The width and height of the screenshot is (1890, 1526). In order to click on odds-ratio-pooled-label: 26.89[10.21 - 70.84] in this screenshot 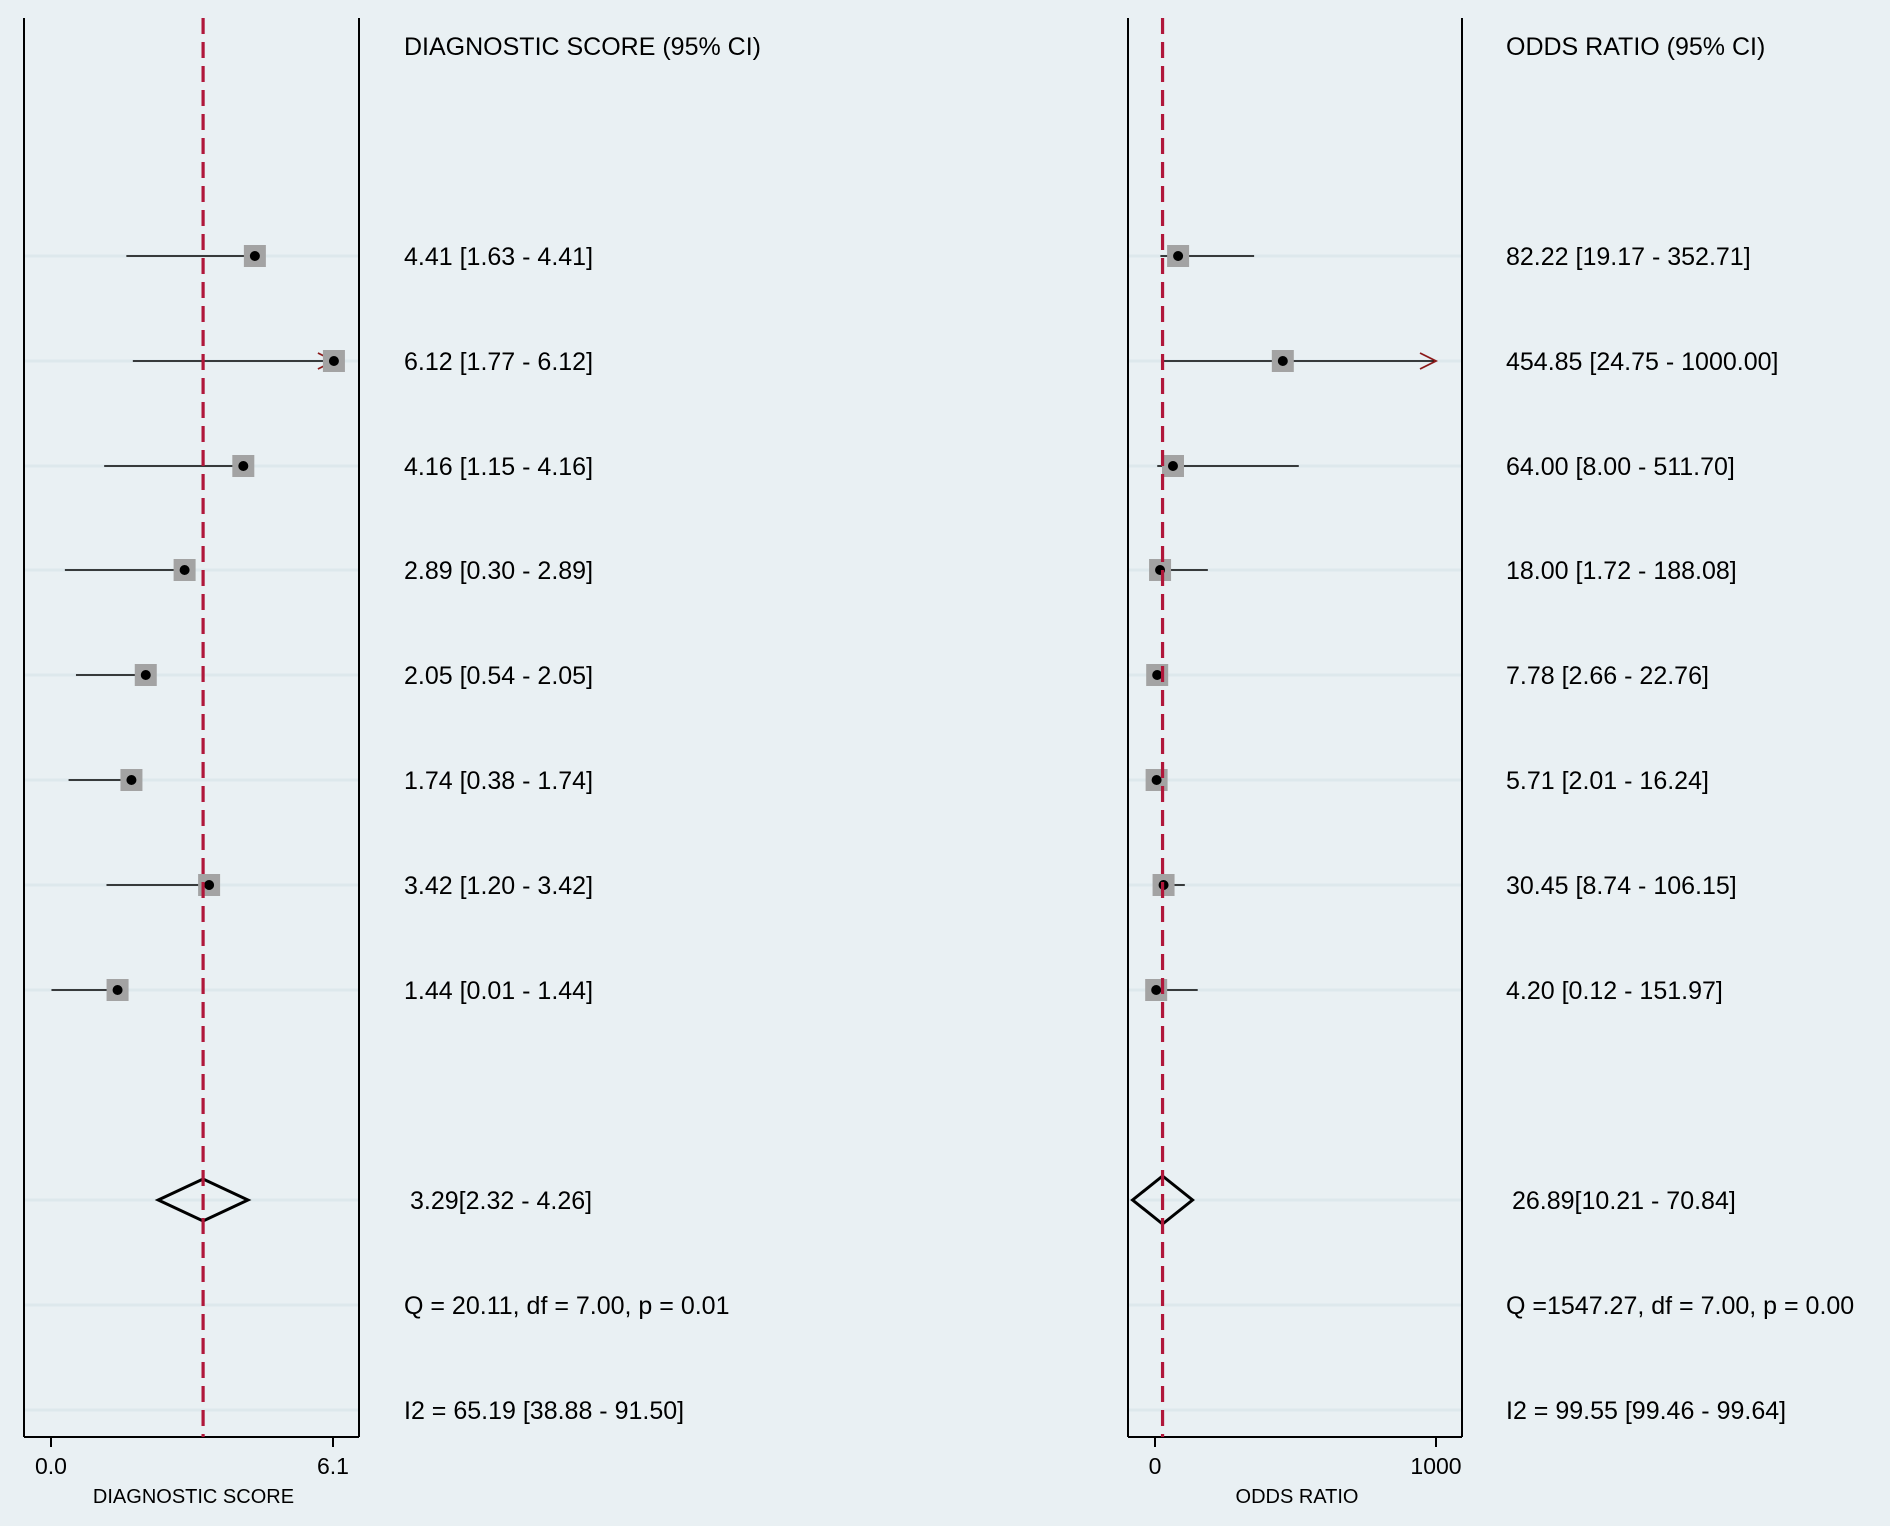, I will do `click(1624, 1201)`.